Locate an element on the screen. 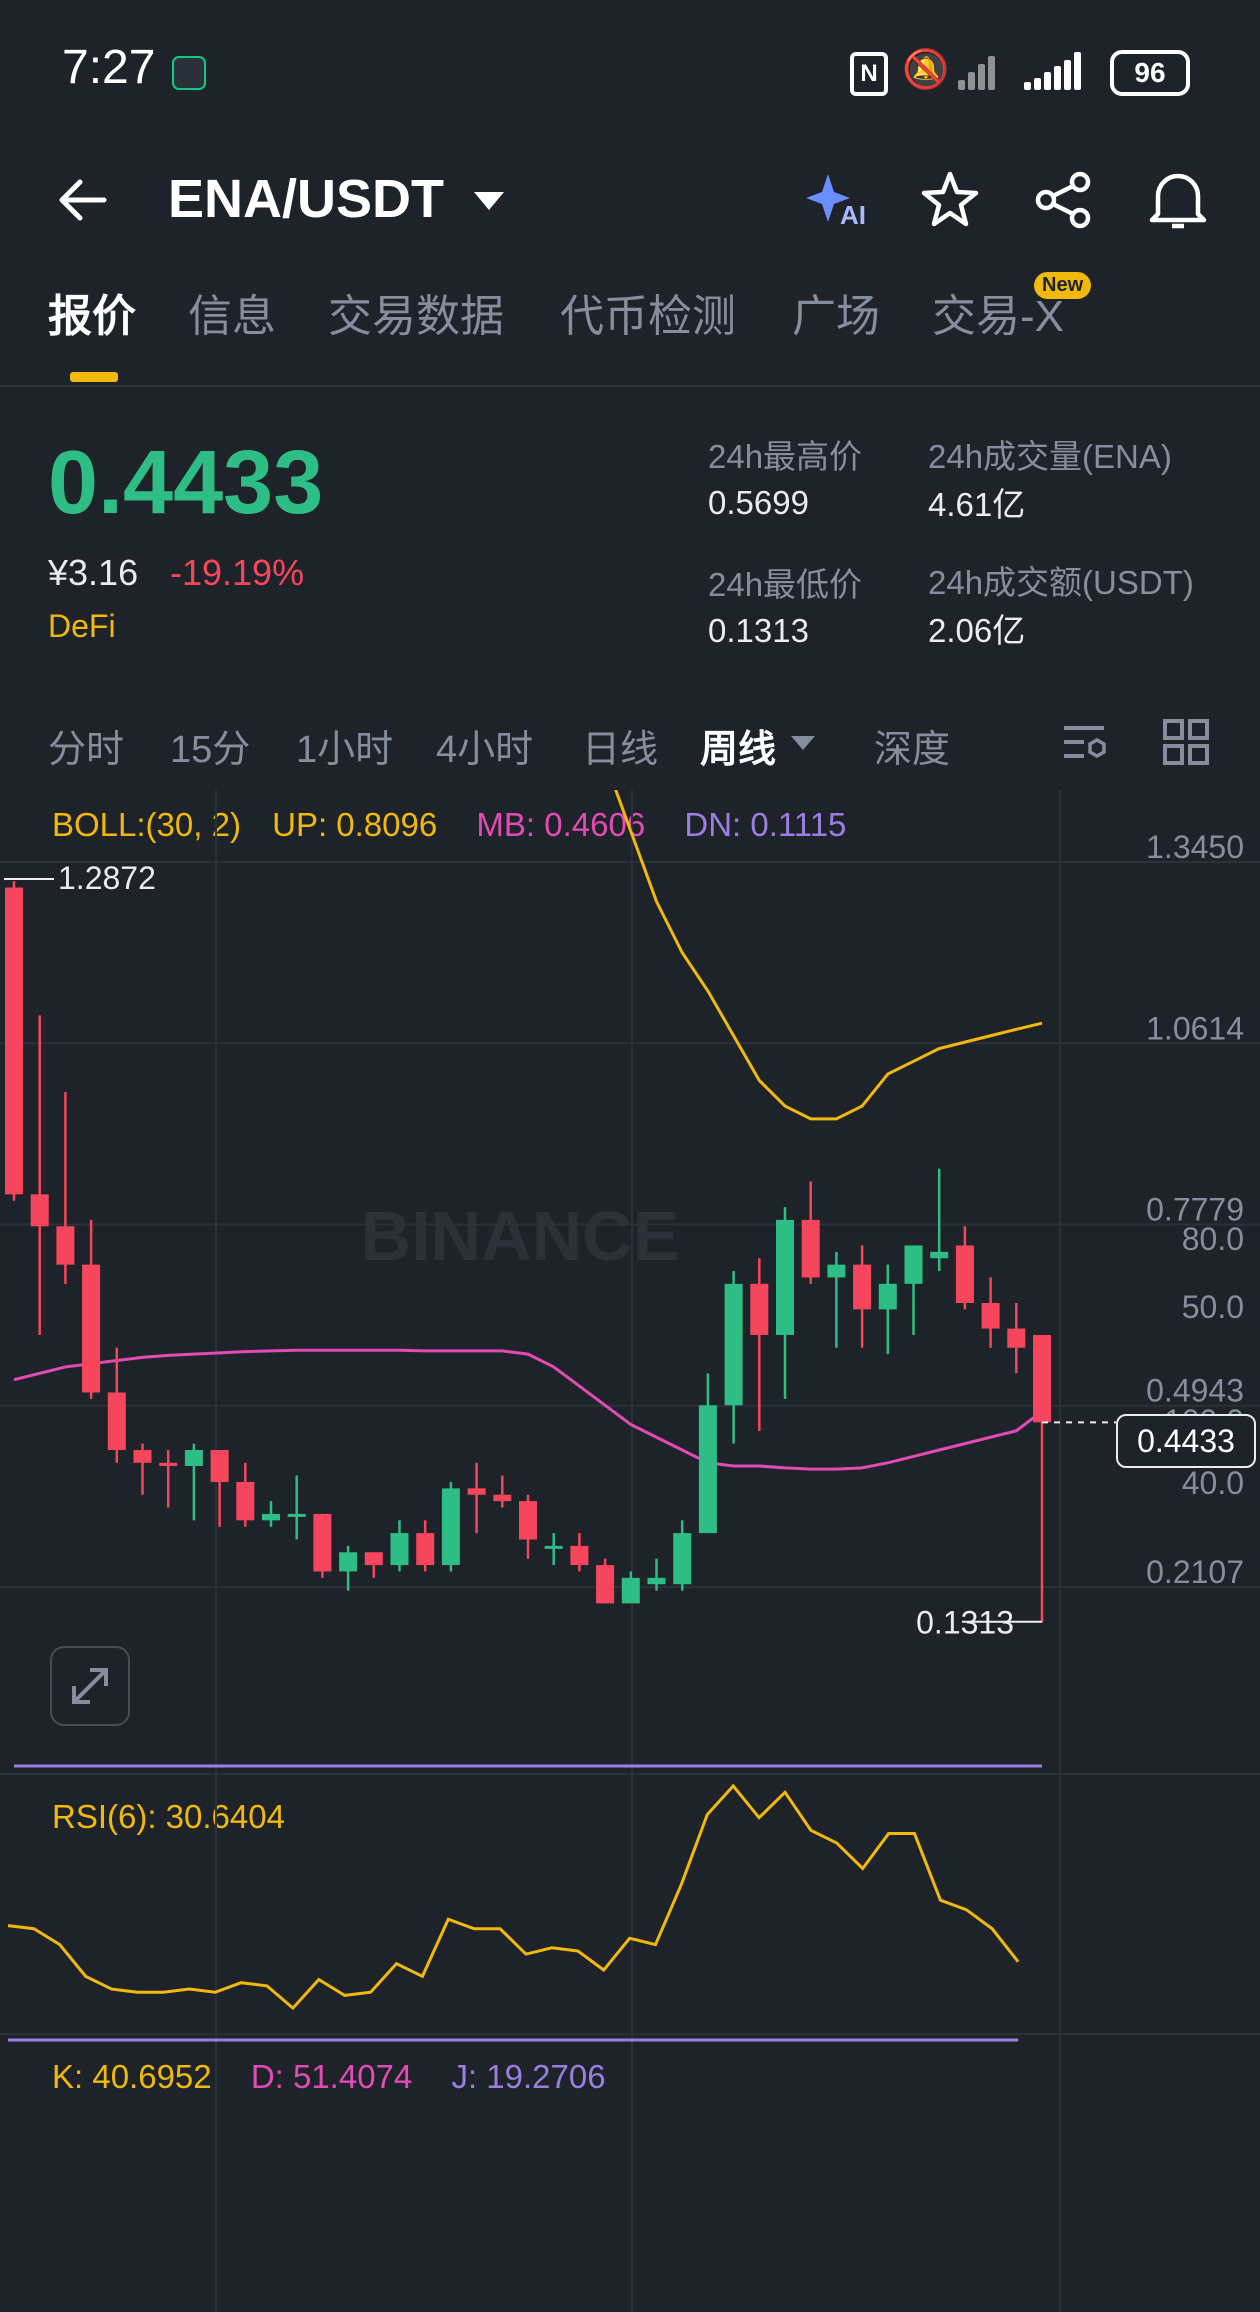 The height and width of the screenshot is (2312, 1260). high-24h-label: 24h最高价 is located at coordinates (785, 456).